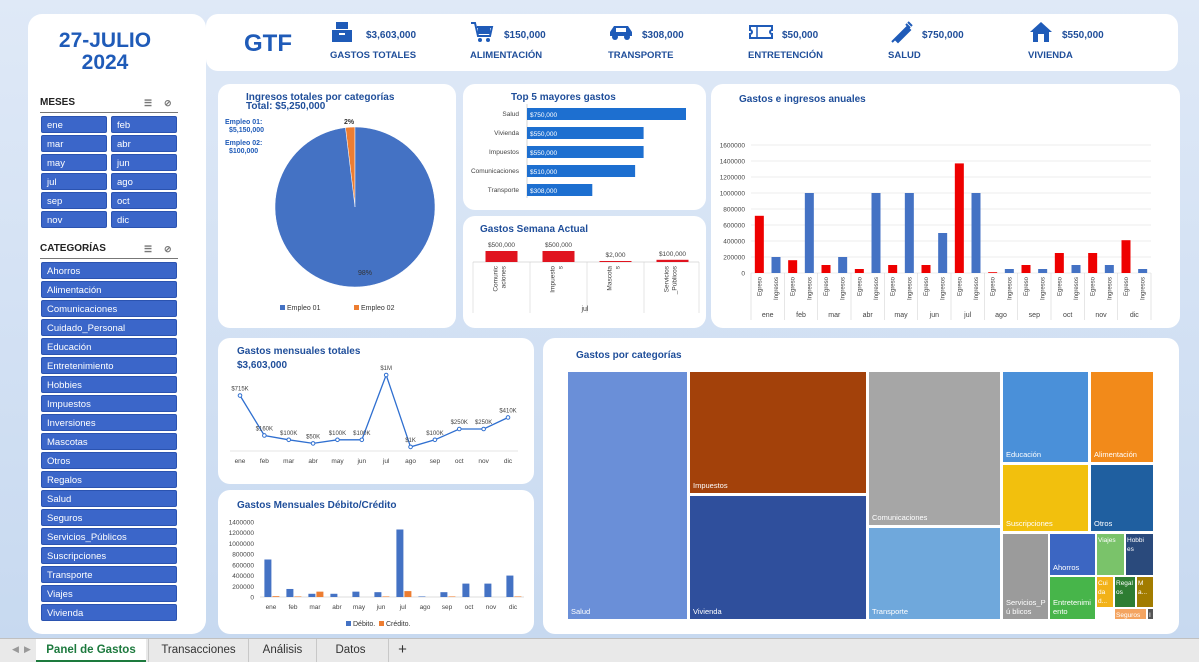 The height and width of the screenshot is (662, 1199). Describe the element at coordinates (810, 288) in the screenshot. I see `annual-series-label: Ingresos` at that location.